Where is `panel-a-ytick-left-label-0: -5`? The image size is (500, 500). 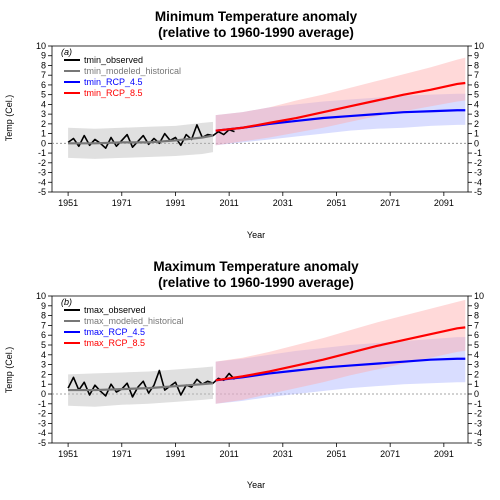
panel-a-ytick-left-label-0: -5 is located at coordinates (42, 192).